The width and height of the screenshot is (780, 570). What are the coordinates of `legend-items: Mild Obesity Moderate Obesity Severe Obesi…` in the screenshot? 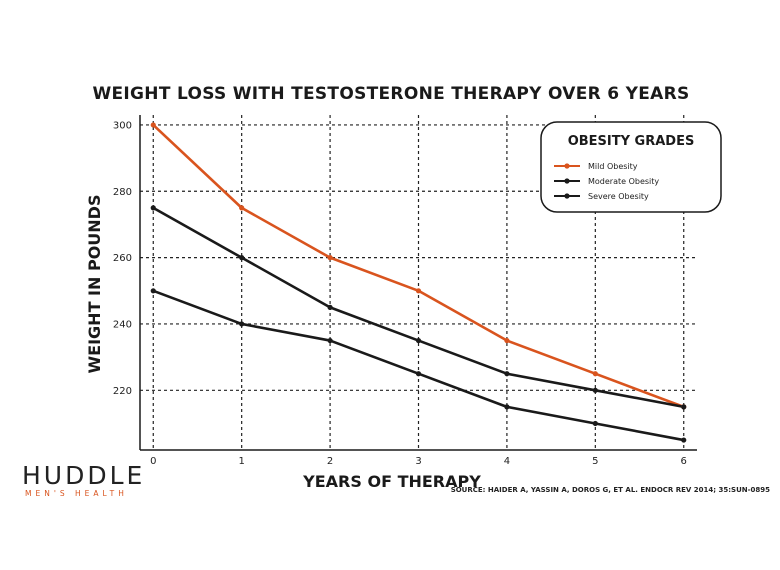 It's located at (606, 181).